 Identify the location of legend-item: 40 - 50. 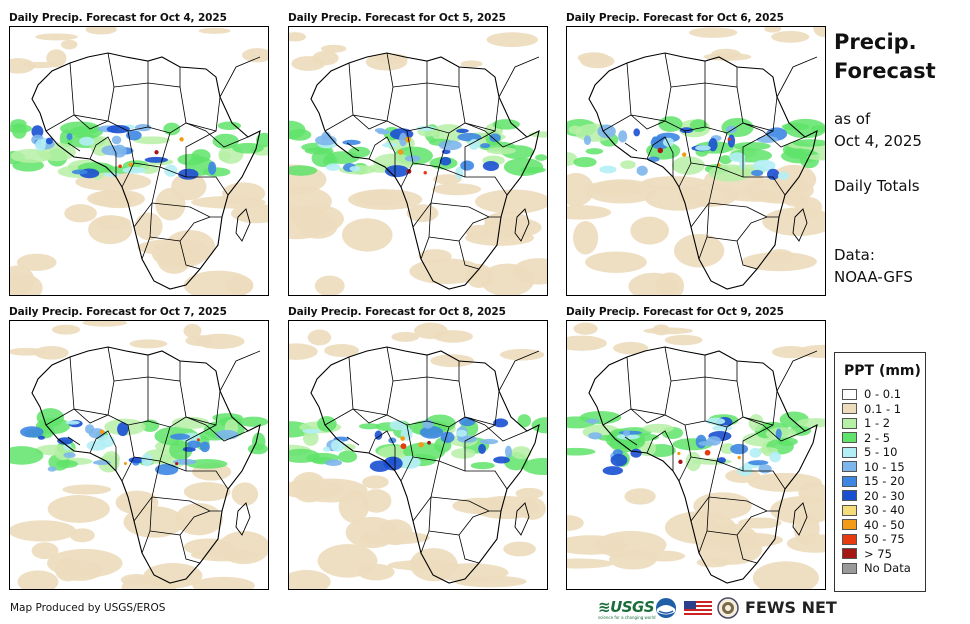
(883, 525).